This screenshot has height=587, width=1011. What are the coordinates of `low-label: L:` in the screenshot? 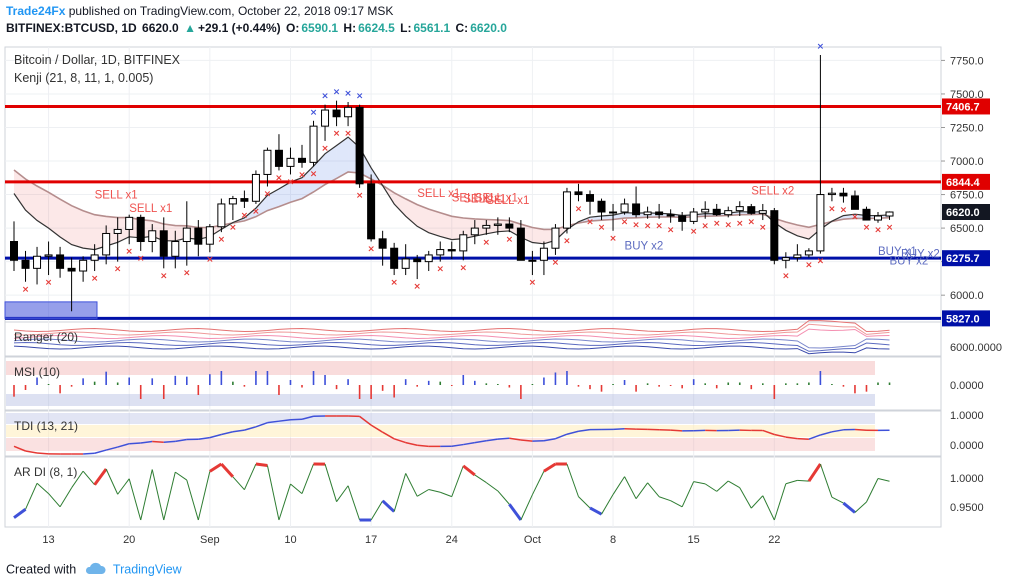 It's located at (406, 28).